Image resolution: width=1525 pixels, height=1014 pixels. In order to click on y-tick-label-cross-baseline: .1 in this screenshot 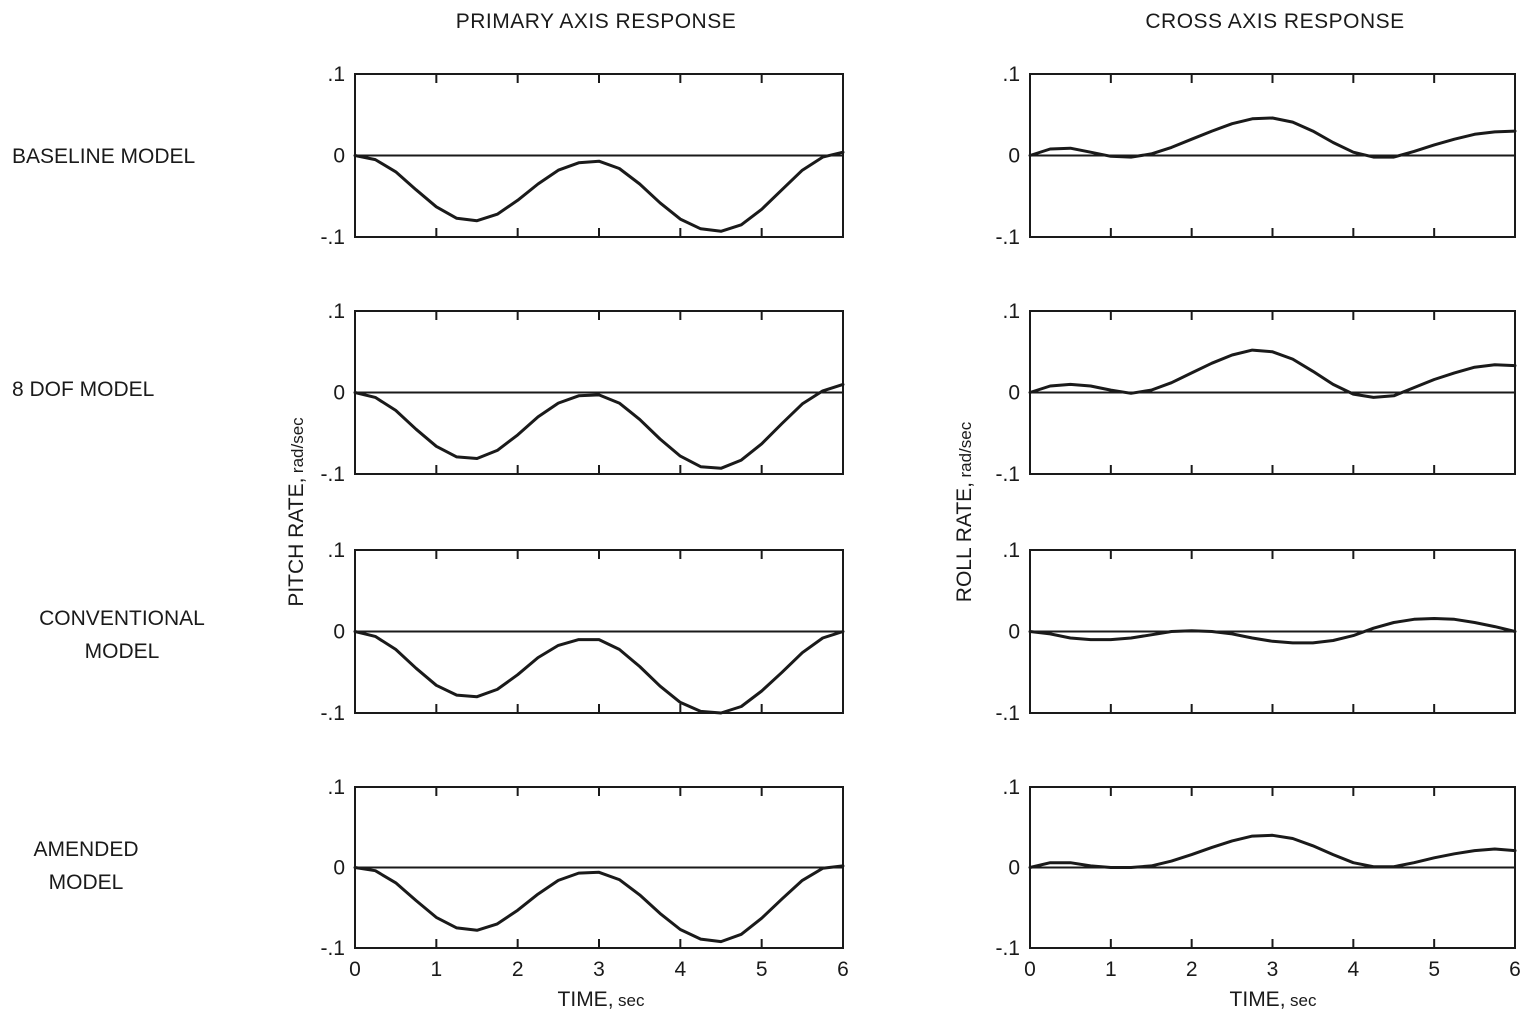, I will do `click(1011, 74)`.